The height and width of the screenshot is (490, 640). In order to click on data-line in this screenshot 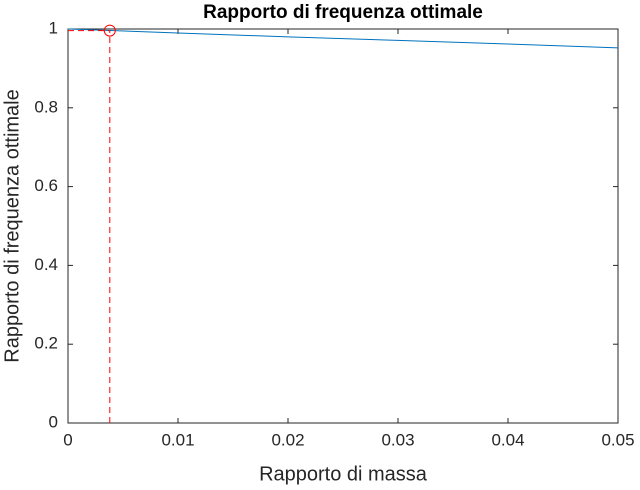, I will do `click(343, 38)`.